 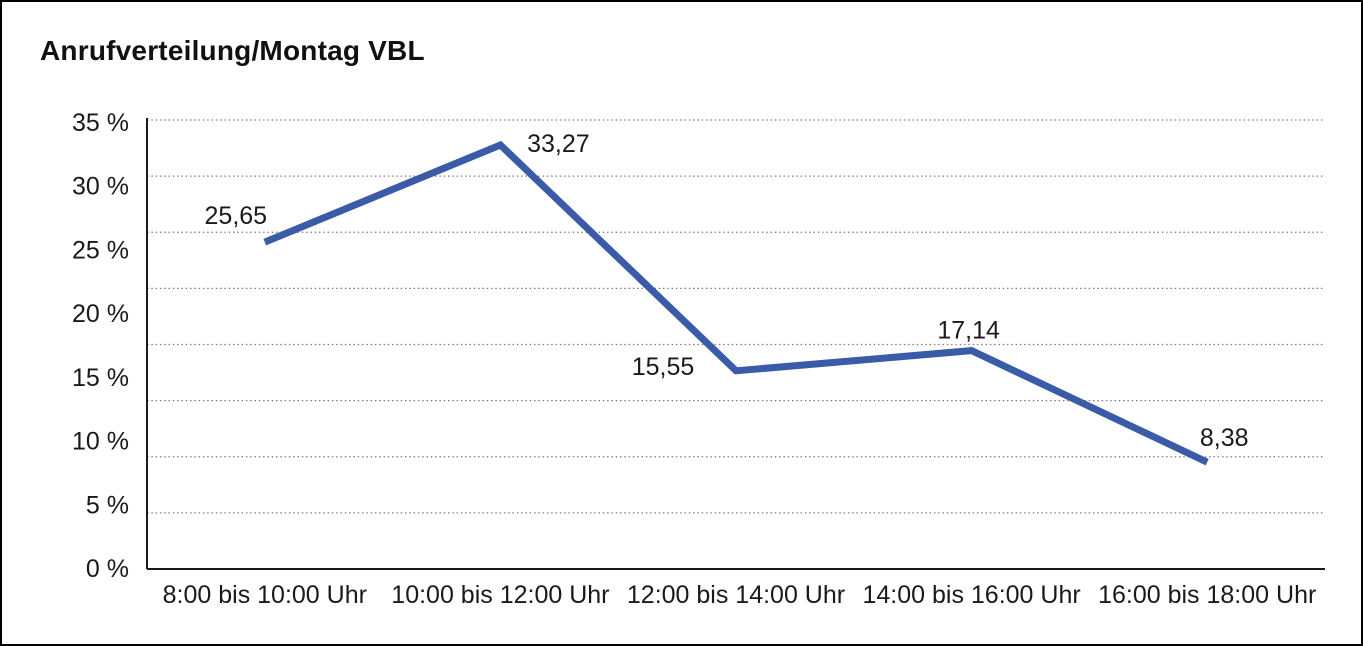 I want to click on data-label: 33,27, so click(x=558, y=144).